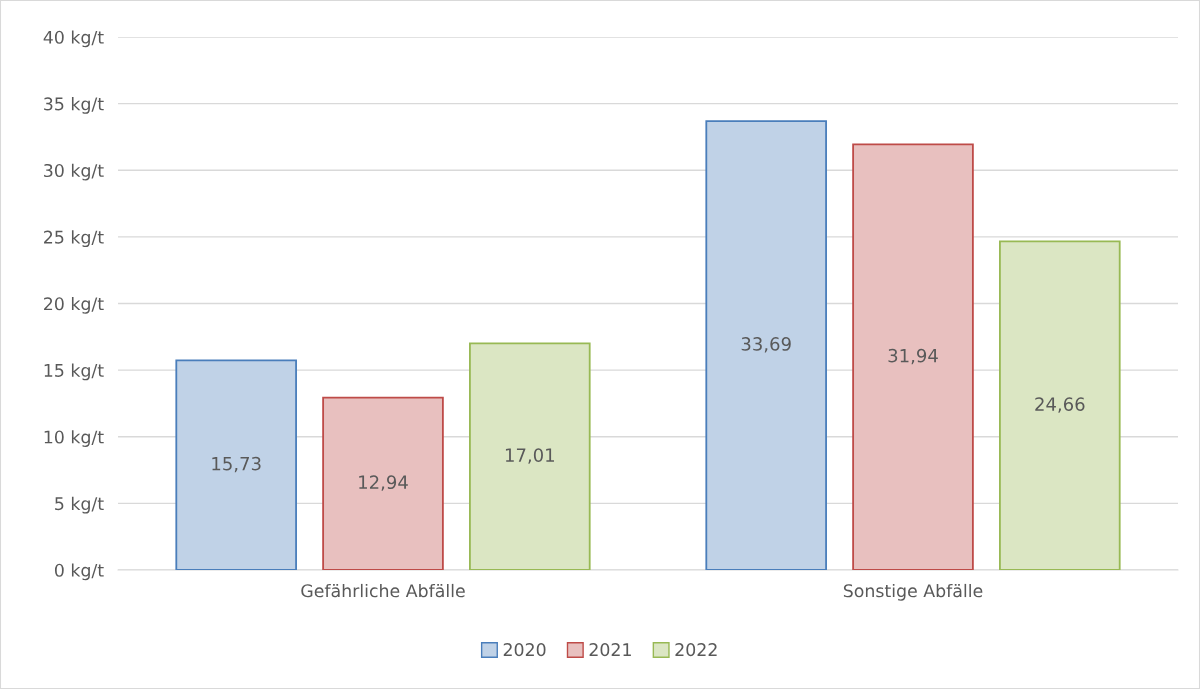 Image resolution: width=1200 pixels, height=689 pixels. I want to click on y-tick-label: 5 kg/t, so click(79, 505).